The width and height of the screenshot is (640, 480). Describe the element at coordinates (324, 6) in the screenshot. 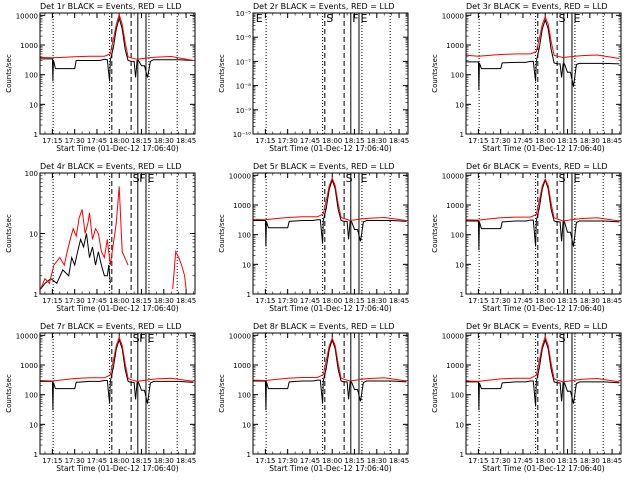

I see `panel-title: Det 2r BLACK = Events, RED = LLD` at that location.